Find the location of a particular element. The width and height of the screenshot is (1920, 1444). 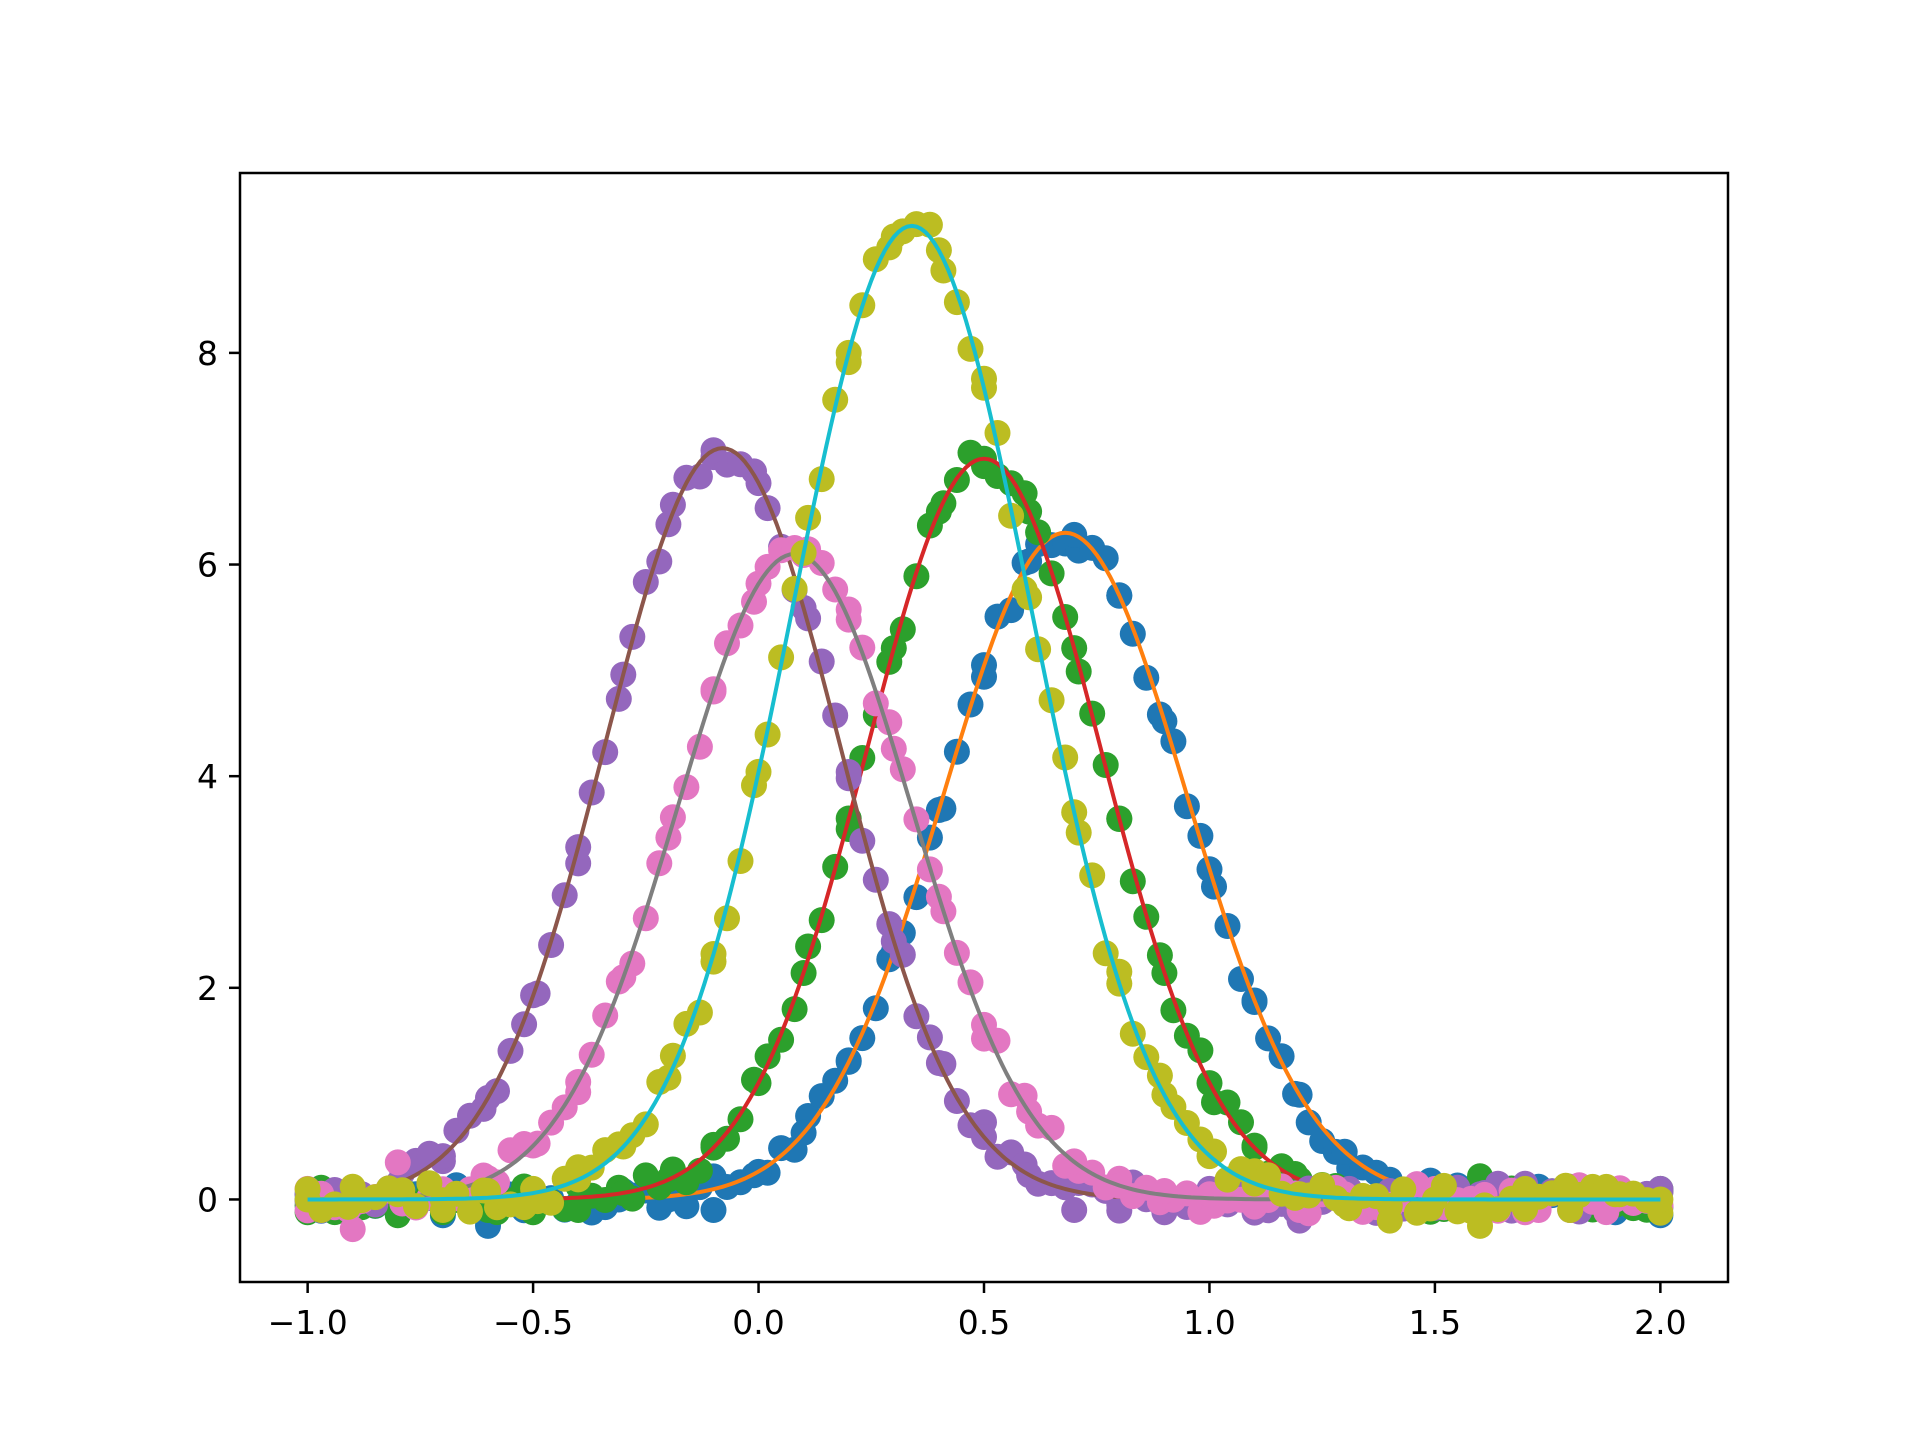

y-tick-label: 4 is located at coordinates (207, 776).